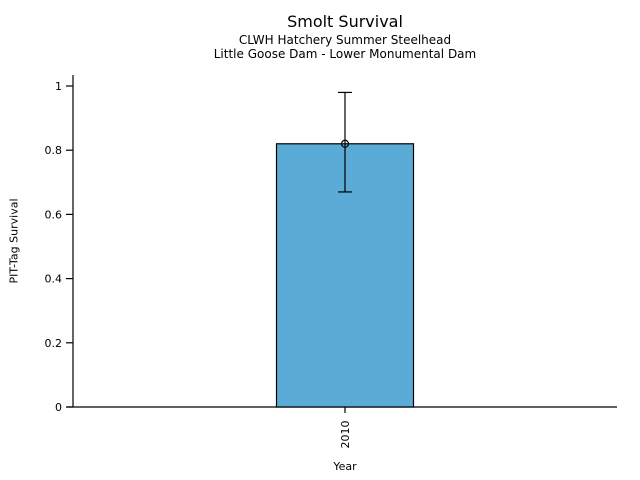 This screenshot has height=480, width=640. What do you see at coordinates (58, 86) in the screenshot?
I see `y-tick-label: 1` at bounding box center [58, 86].